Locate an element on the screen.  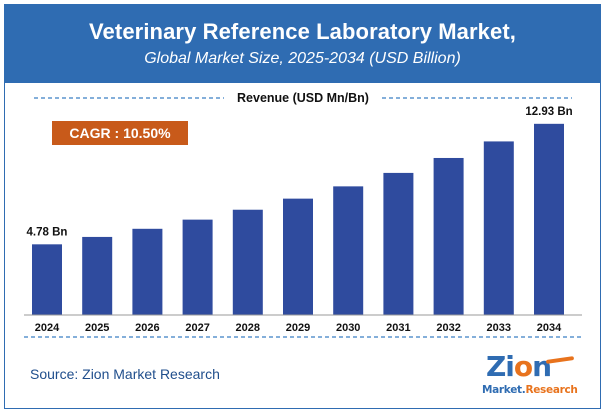
x-tick-label-2027: 2027 is located at coordinates (197, 328).